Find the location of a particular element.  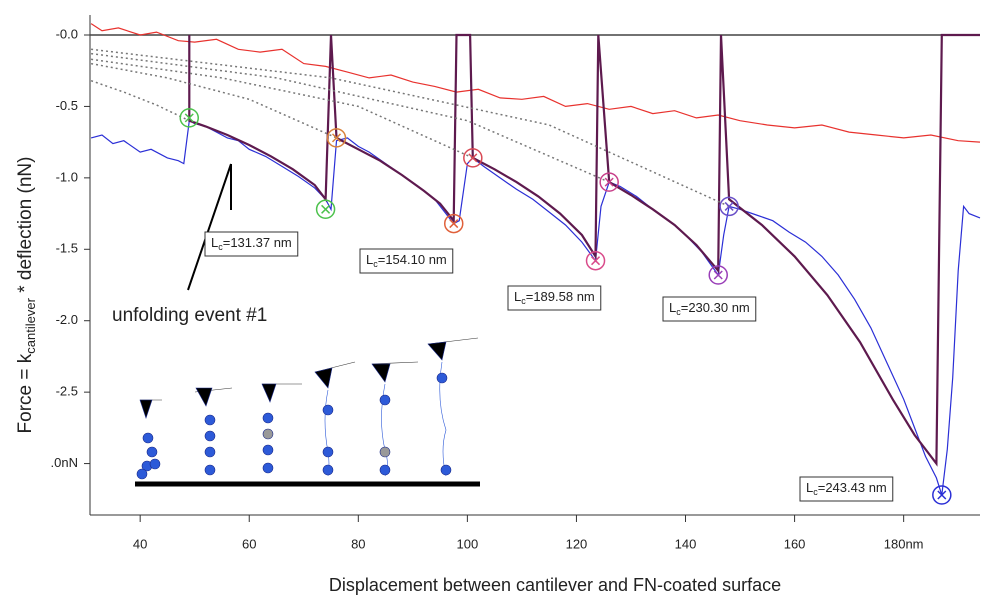

lc-annotation: Lc=154.10 nm is located at coordinates (406, 261).